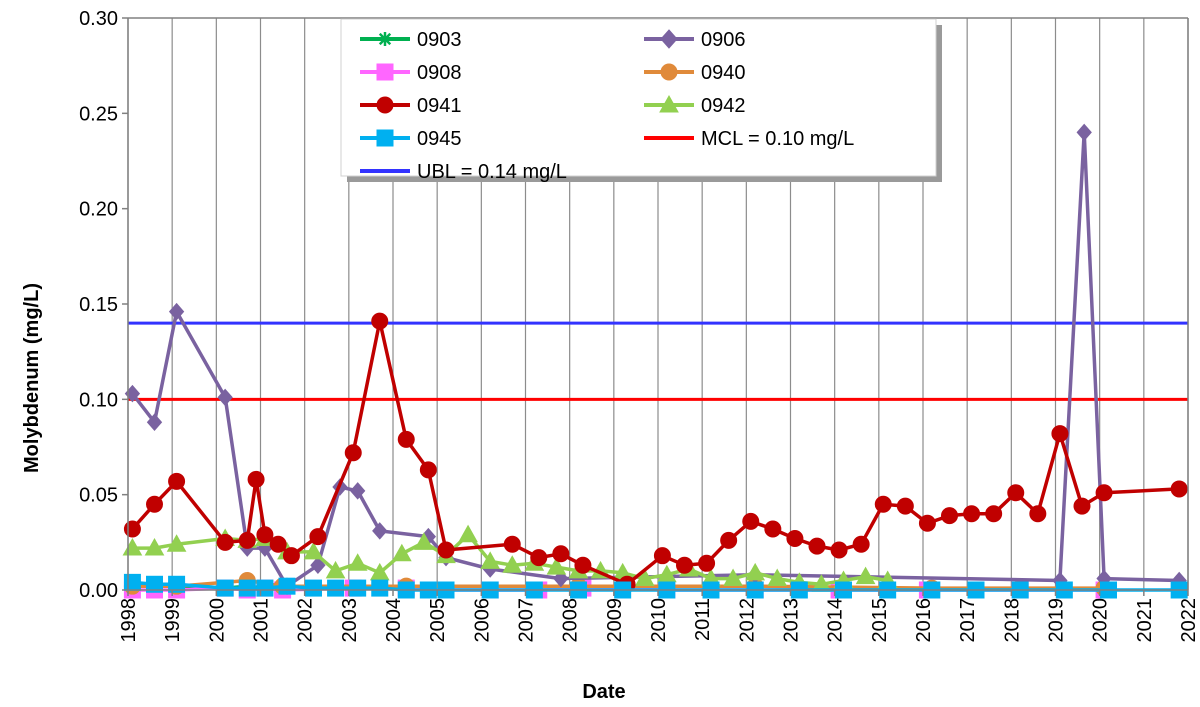 Image resolution: width=1200 pixels, height=707 pixels. I want to click on legend-box, so click(638, 97).